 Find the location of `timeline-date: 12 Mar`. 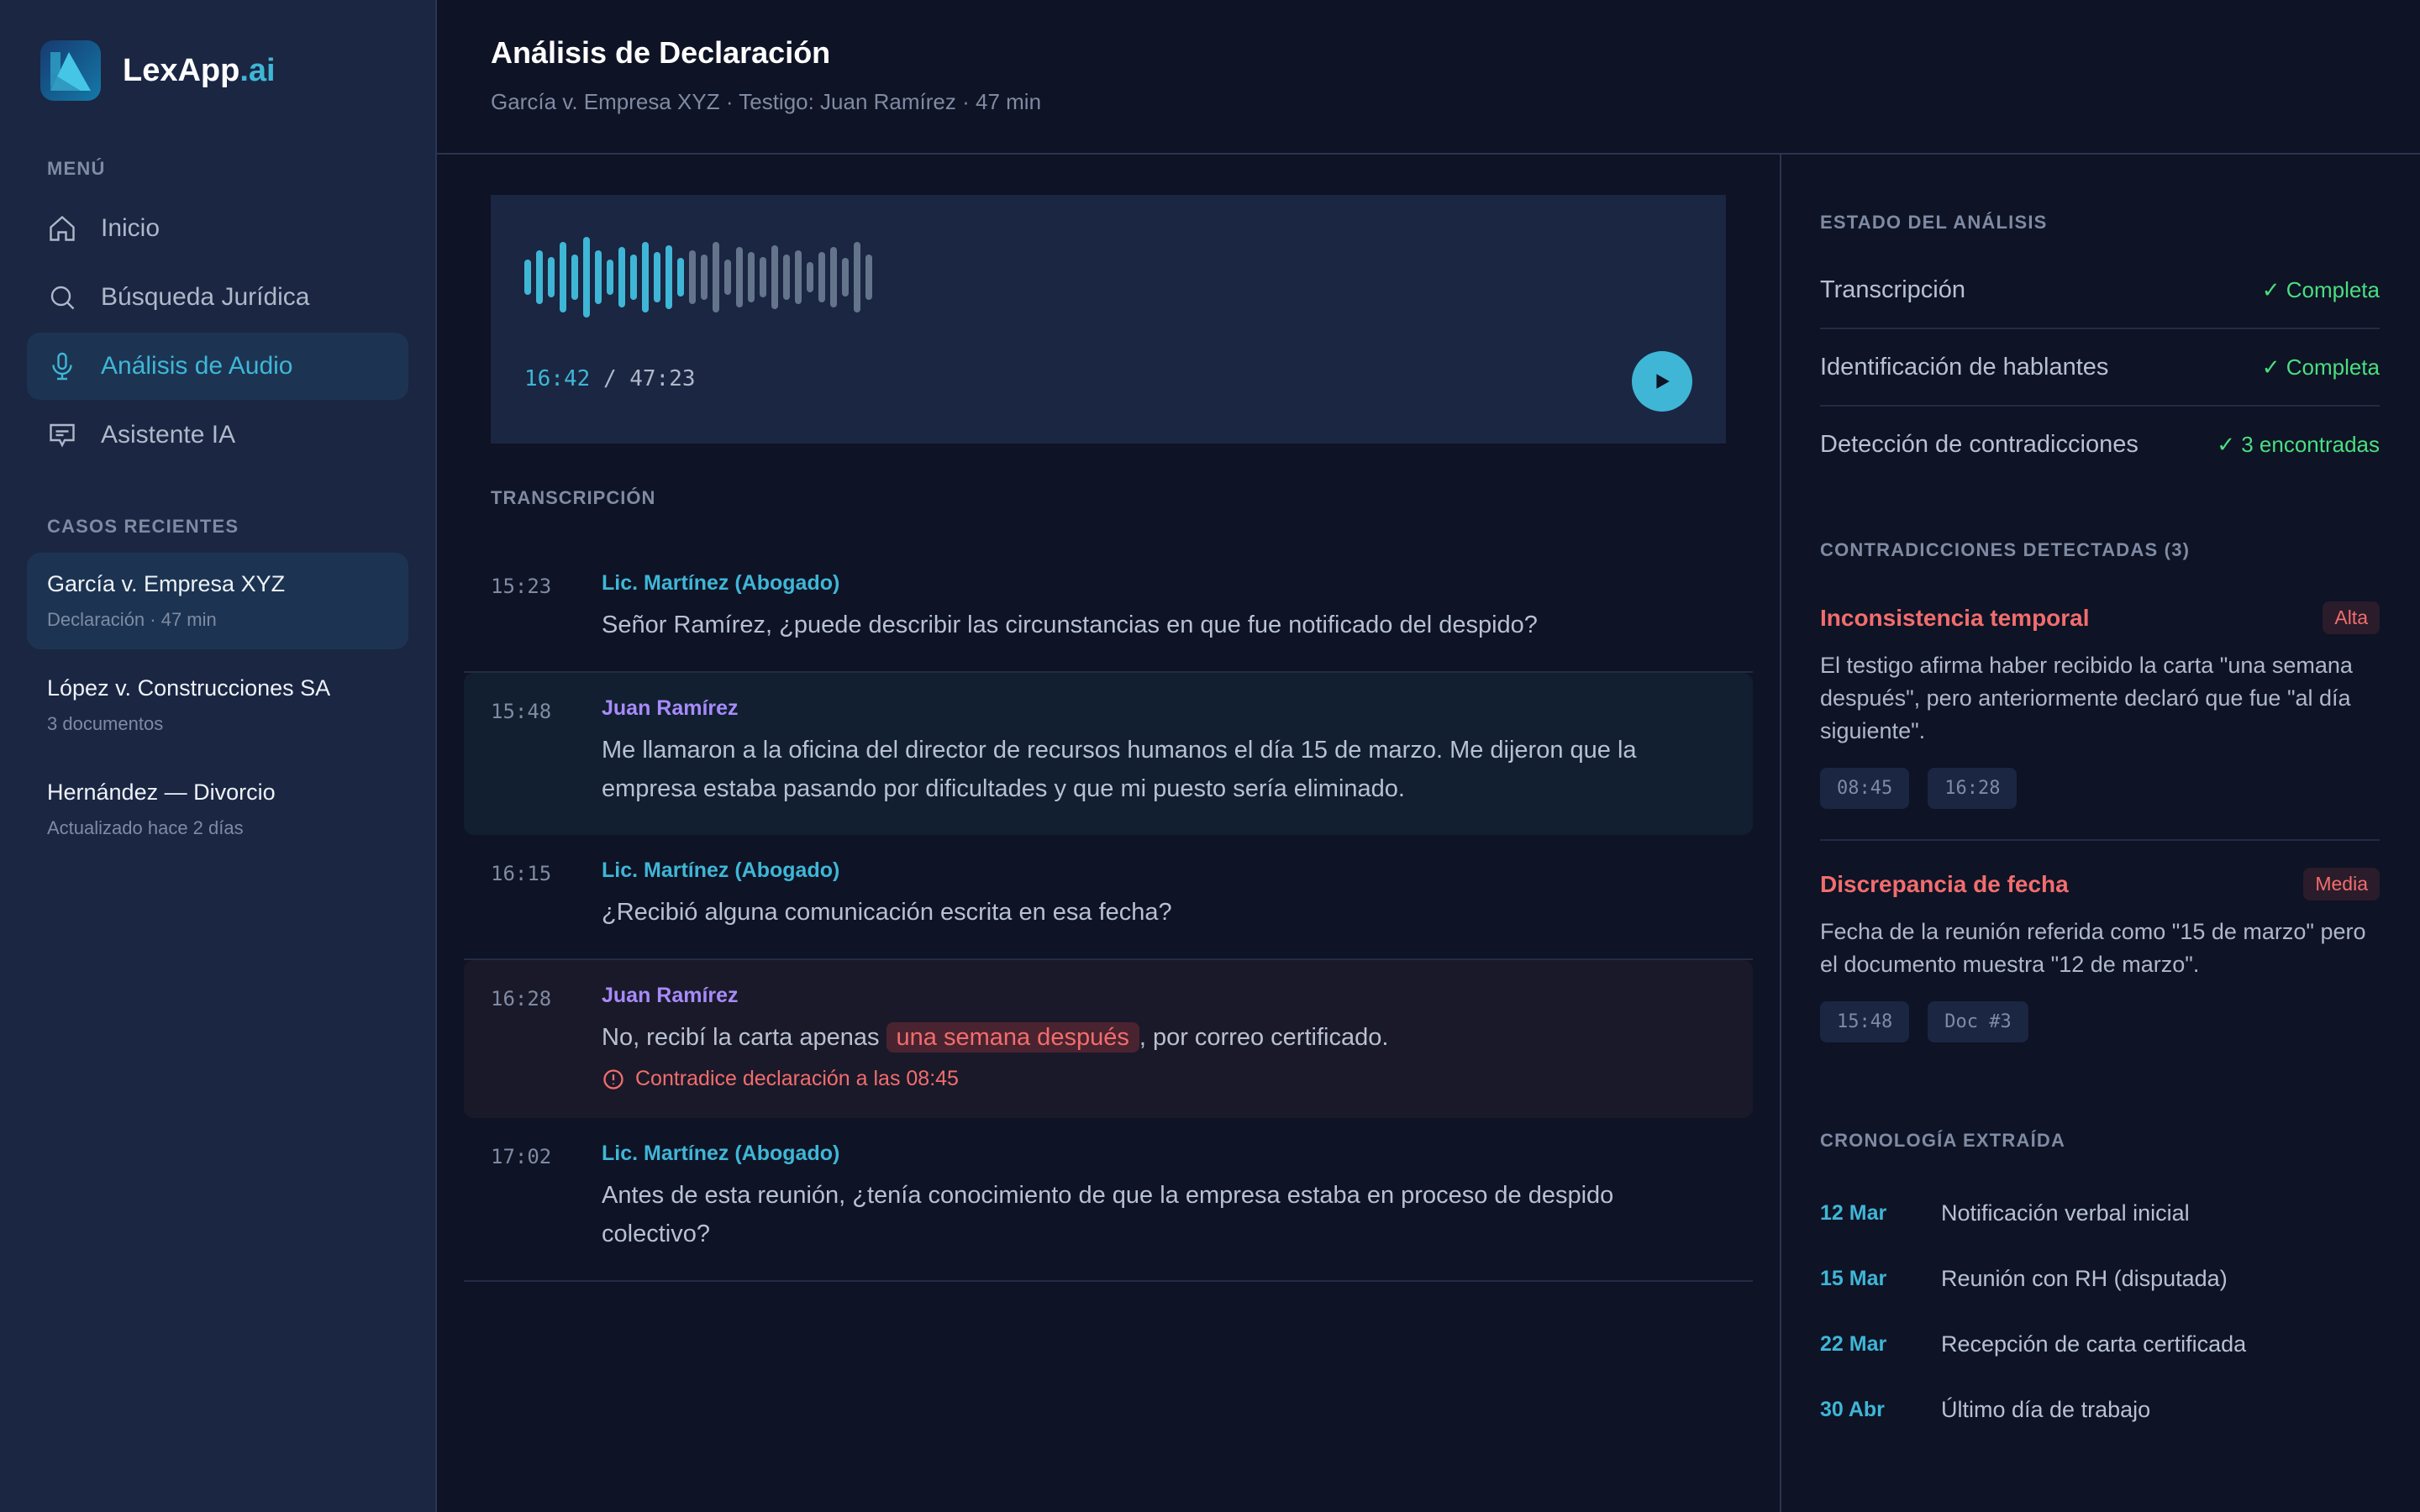

timeline-date: 12 Mar is located at coordinates (1854, 1212).